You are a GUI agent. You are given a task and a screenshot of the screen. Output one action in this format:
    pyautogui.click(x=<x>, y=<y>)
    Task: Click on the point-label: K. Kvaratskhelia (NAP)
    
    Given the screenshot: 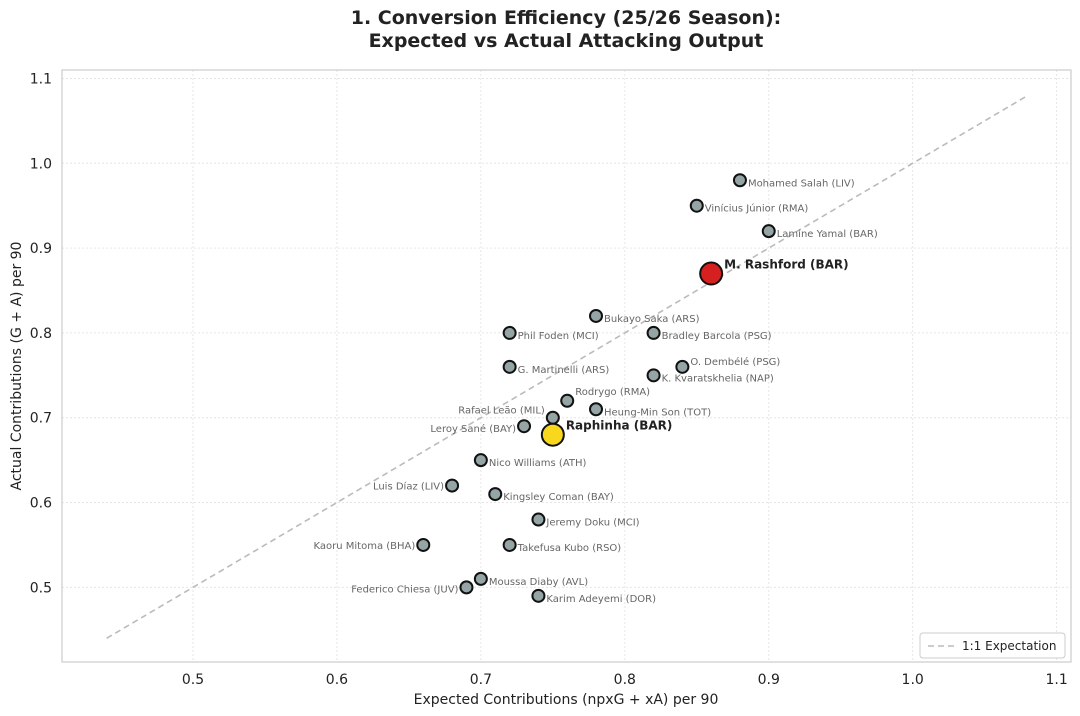 What is the action you would take?
    pyautogui.click(x=718, y=378)
    